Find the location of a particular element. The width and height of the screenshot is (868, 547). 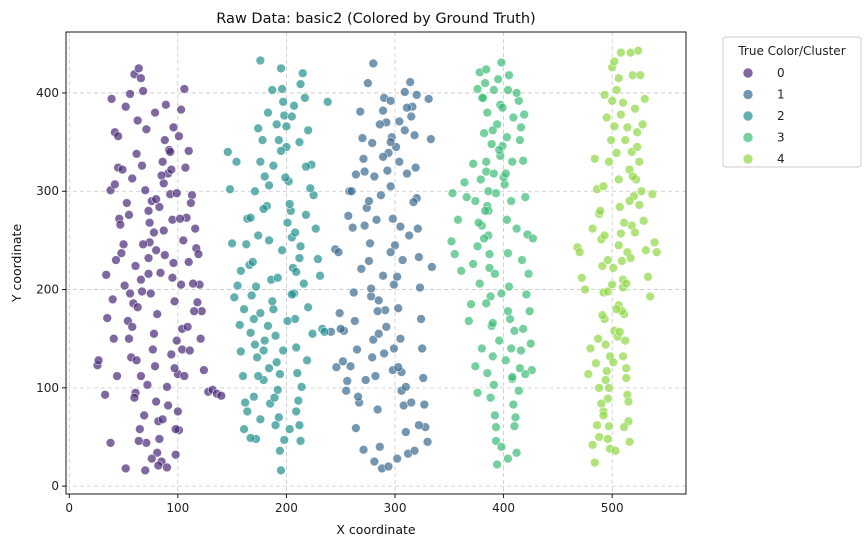

x-tick-label: 400 is located at coordinates (503, 508).